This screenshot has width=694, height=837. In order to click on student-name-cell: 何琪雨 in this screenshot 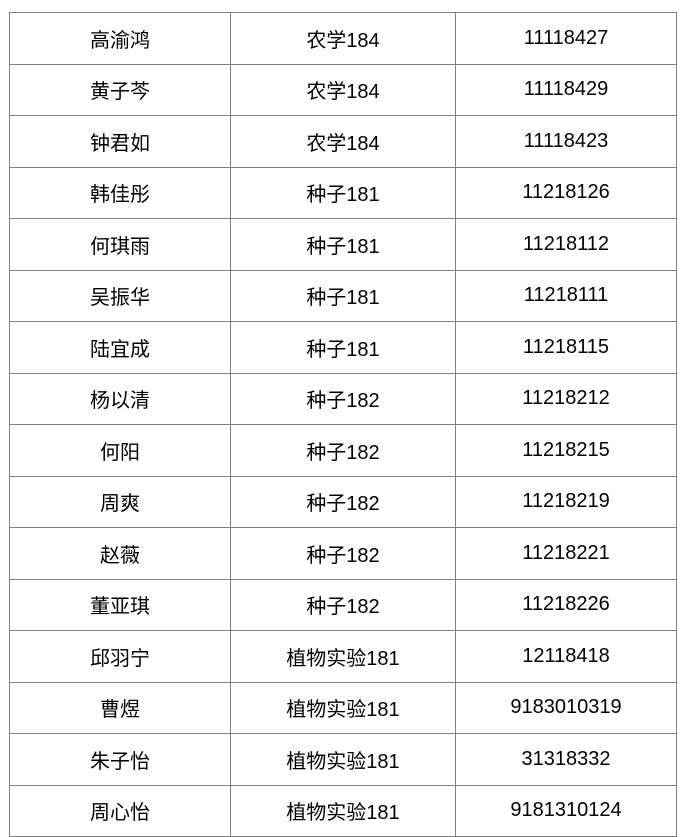, I will do `click(120, 244)`.